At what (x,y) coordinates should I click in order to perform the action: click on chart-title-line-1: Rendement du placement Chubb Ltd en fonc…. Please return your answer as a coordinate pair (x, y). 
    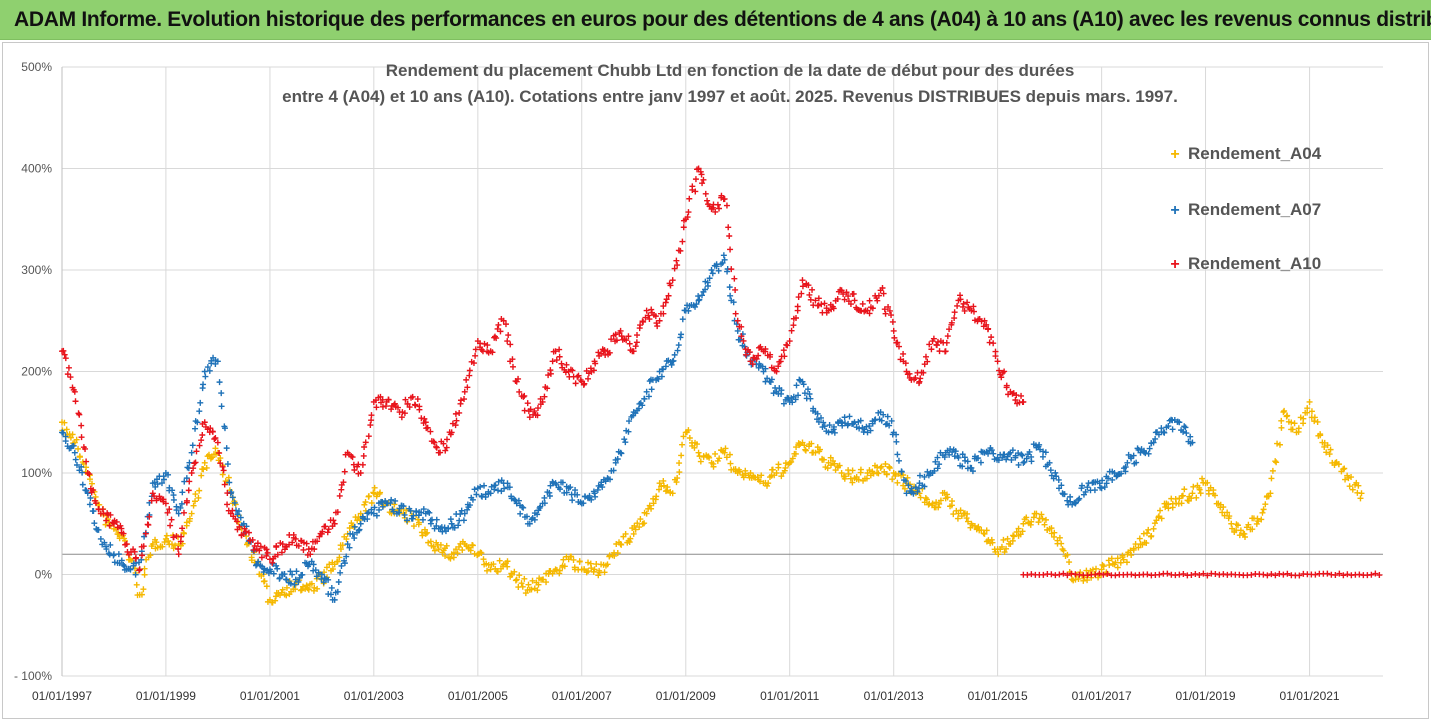
    Looking at the image, I should click on (730, 70).